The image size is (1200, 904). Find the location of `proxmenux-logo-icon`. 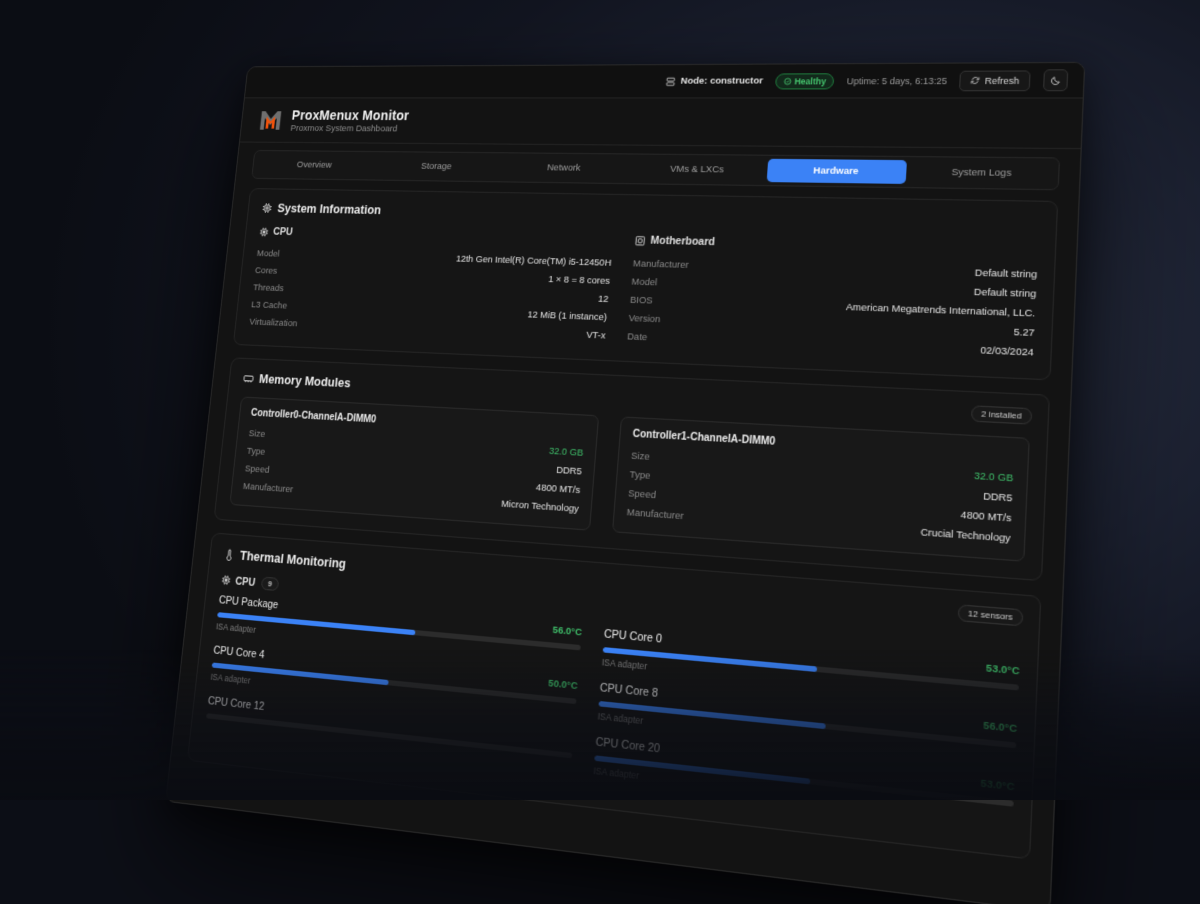

proxmenux-logo-icon is located at coordinates (270, 121).